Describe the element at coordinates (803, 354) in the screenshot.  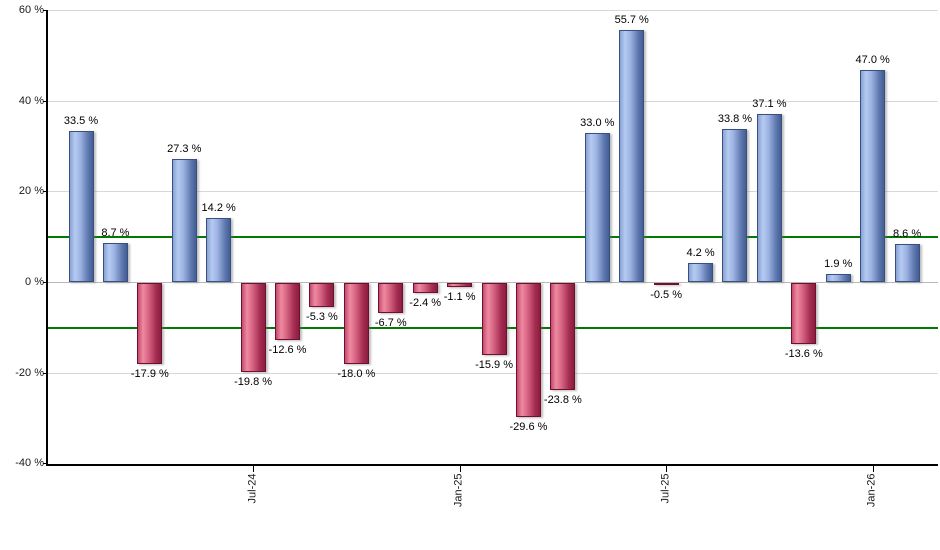
I see `bar-value-label: -13.6 %` at that location.